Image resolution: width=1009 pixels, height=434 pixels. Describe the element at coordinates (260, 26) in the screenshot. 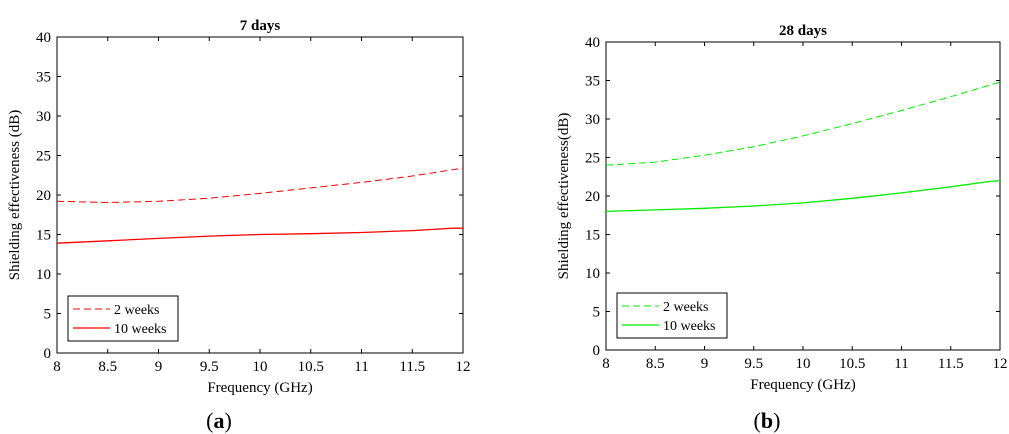

I see `chart-title: 7 days` at that location.